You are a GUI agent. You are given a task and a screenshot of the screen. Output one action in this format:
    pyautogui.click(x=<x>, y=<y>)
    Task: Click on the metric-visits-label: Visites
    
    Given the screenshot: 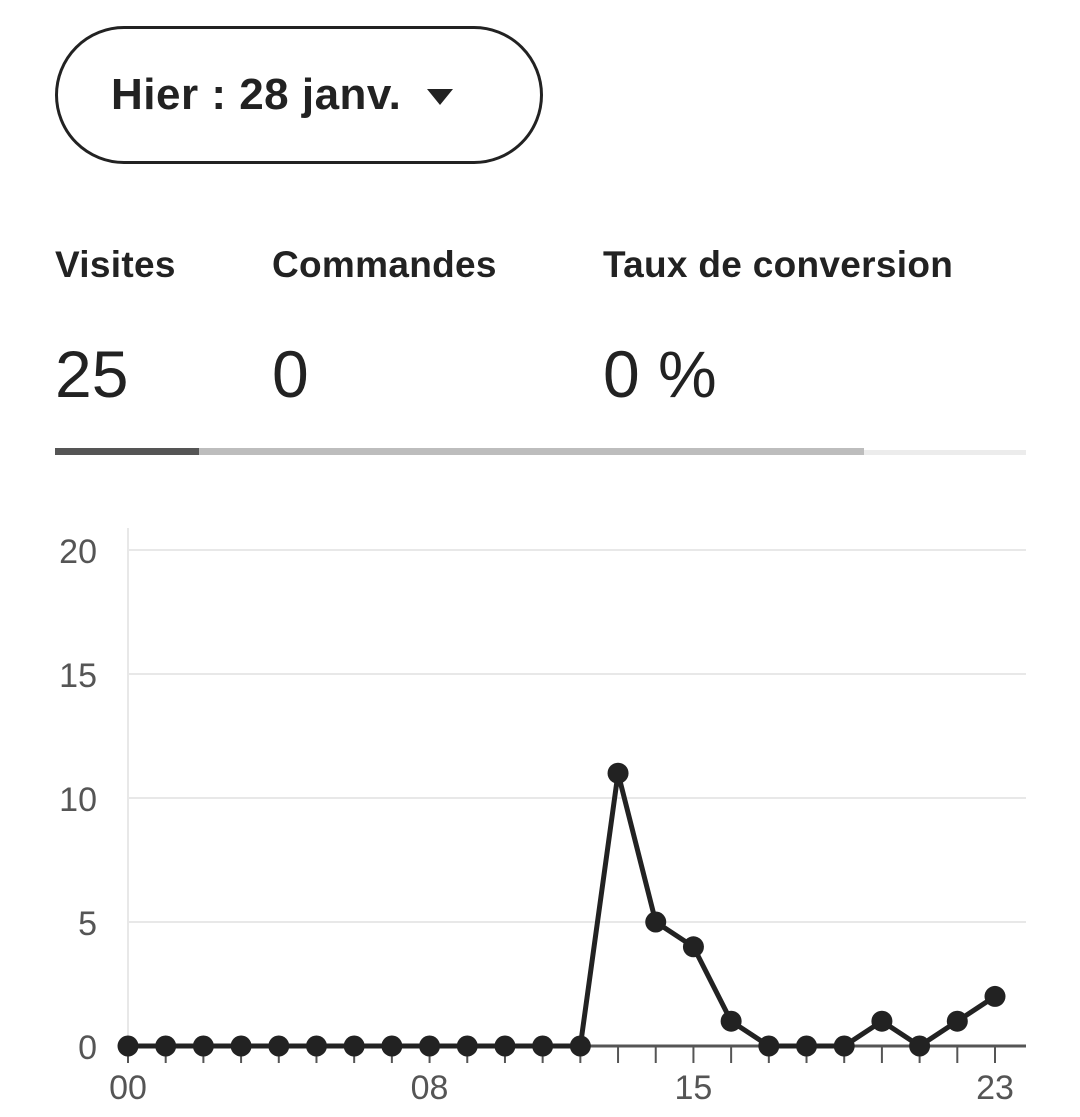 What is the action you would take?
    pyautogui.click(x=115, y=264)
    